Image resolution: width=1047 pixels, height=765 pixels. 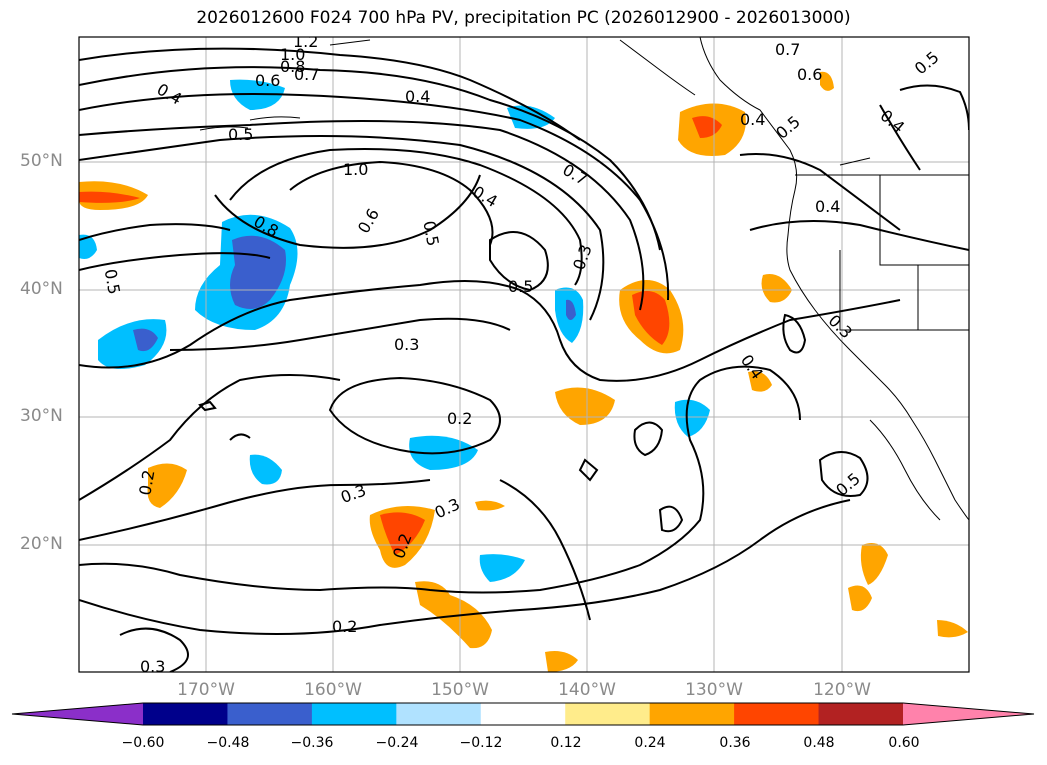 What do you see at coordinates (819, 743) in the screenshot?
I see `colorbar-tick-label: 0.48` at bounding box center [819, 743].